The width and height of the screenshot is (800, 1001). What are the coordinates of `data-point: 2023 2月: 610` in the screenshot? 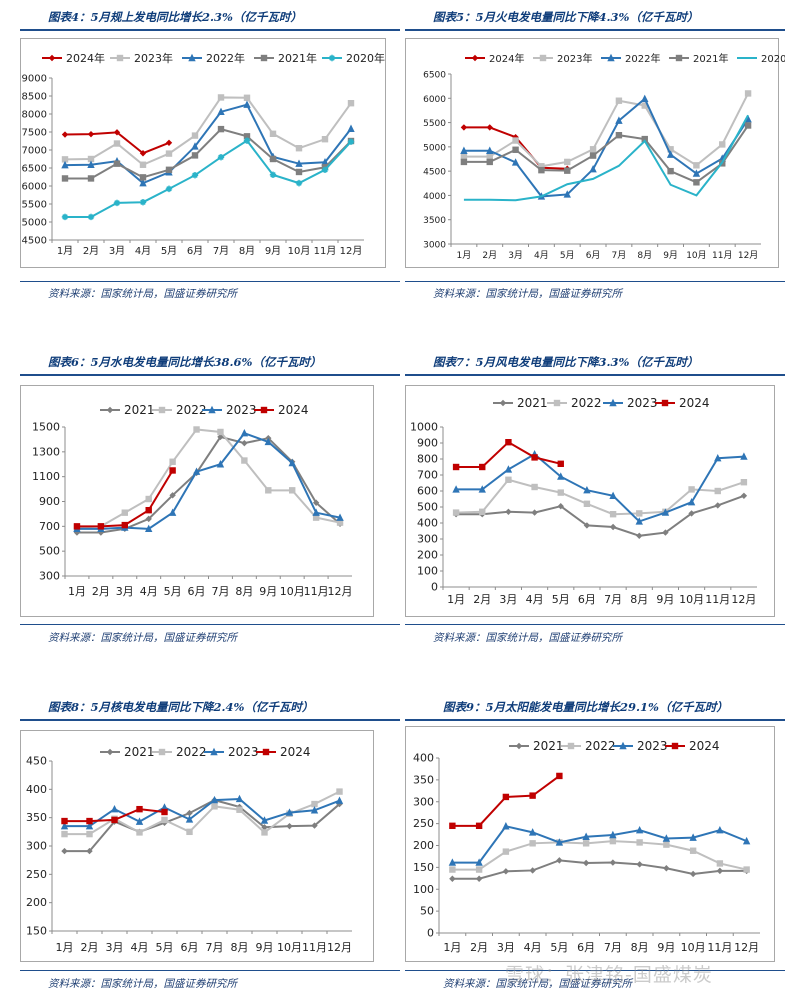 It's located at (482, 489).